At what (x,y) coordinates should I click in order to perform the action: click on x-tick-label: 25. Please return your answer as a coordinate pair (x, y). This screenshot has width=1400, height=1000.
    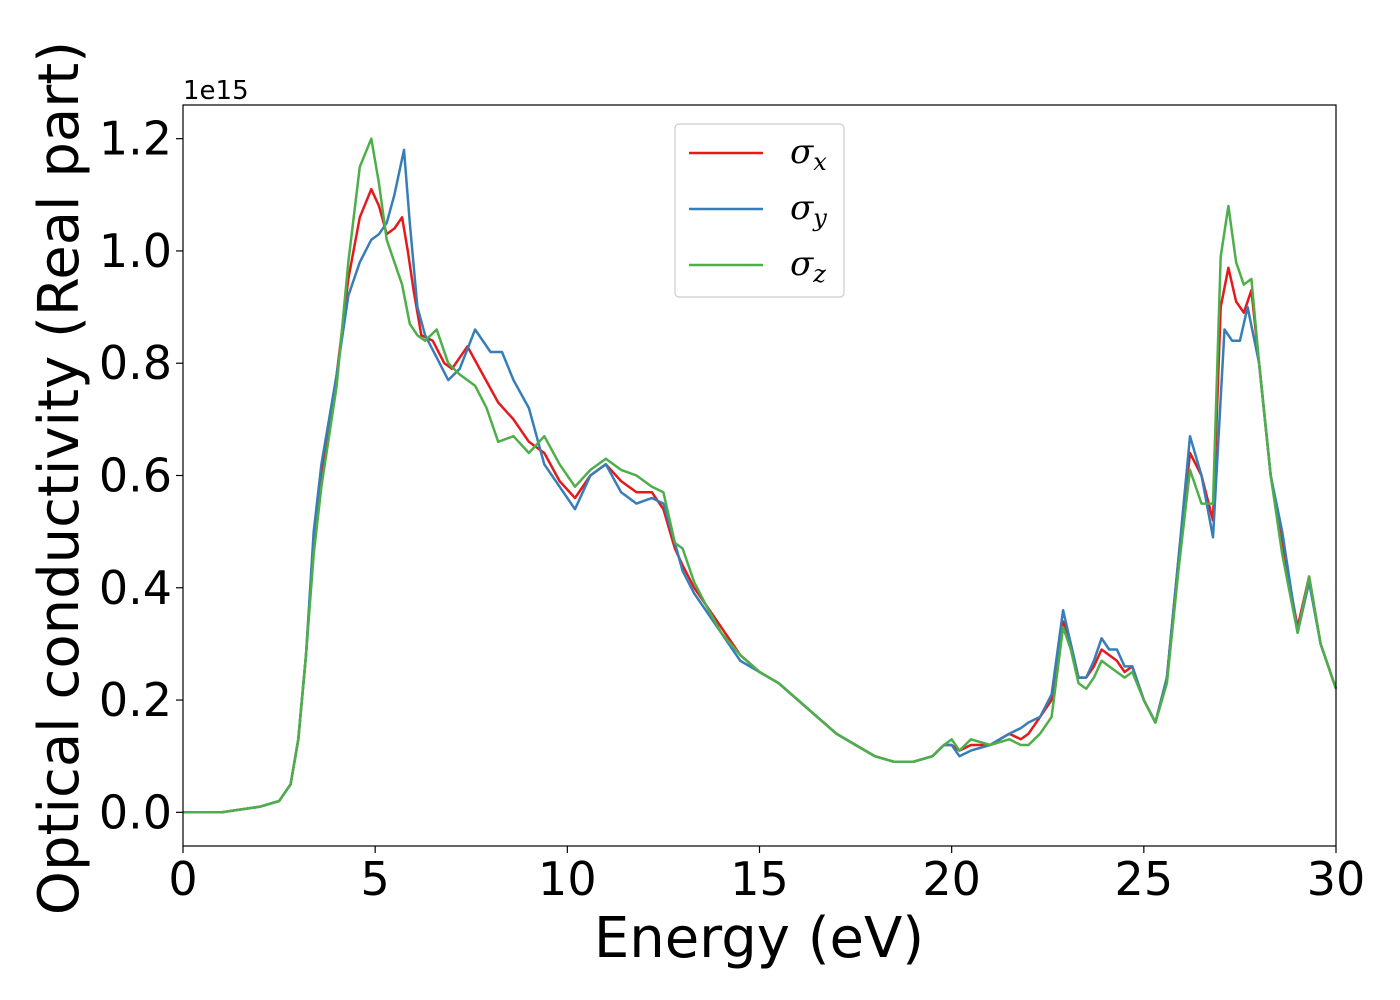
    Looking at the image, I should click on (1144, 879).